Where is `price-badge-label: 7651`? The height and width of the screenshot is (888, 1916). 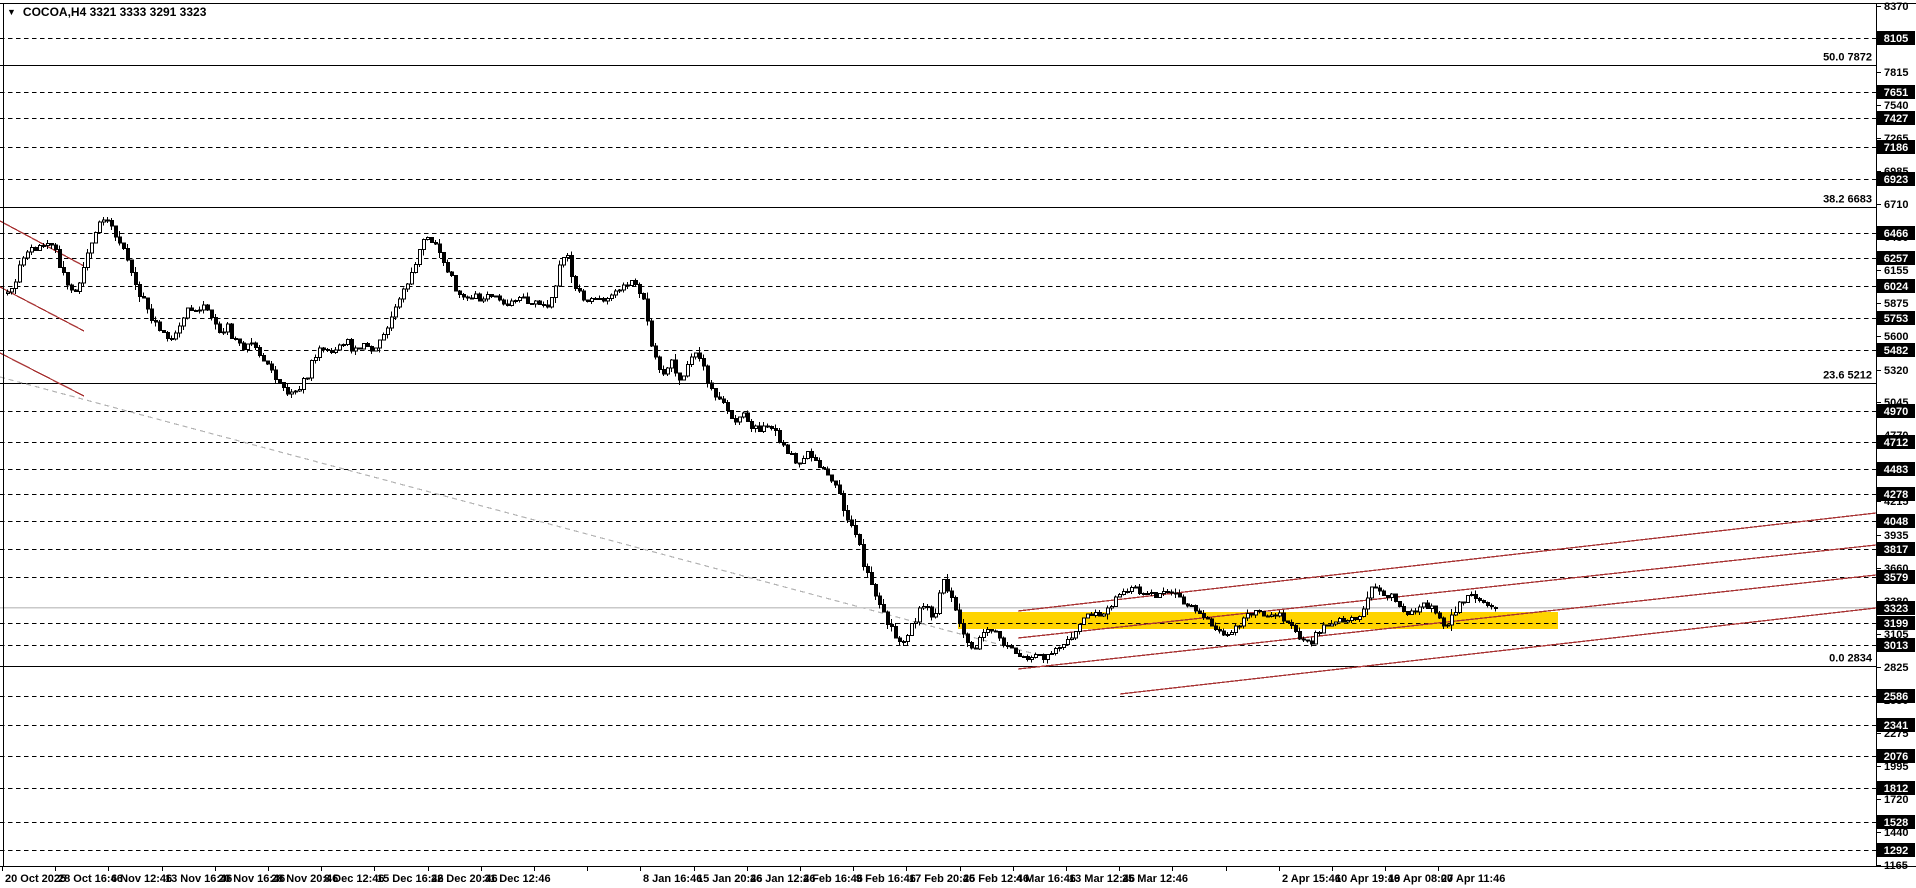 price-badge-label: 7651 is located at coordinates (1896, 93).